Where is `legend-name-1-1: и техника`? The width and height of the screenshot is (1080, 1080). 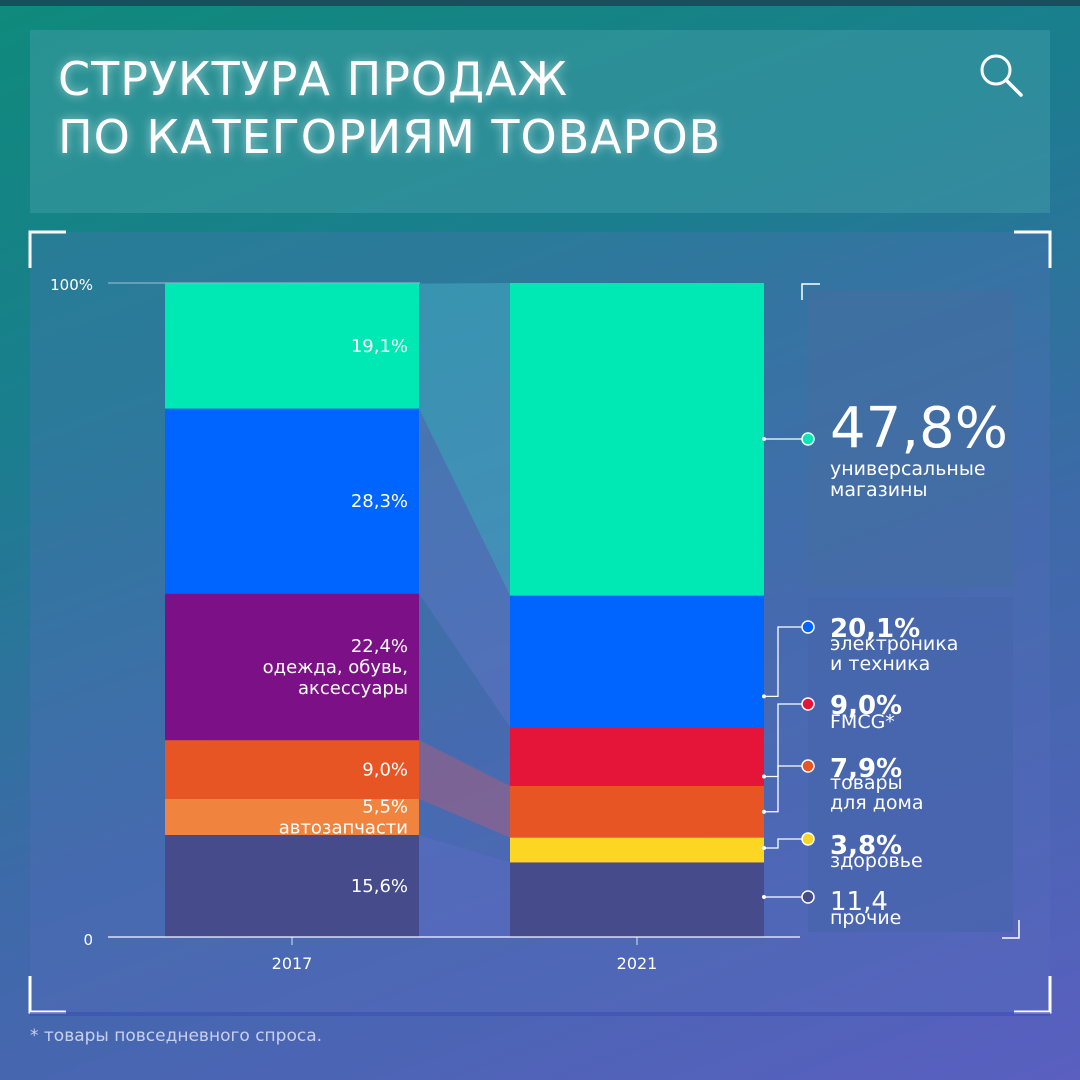 legend-name-1-1: и техника is located at coordinates (880, 664).